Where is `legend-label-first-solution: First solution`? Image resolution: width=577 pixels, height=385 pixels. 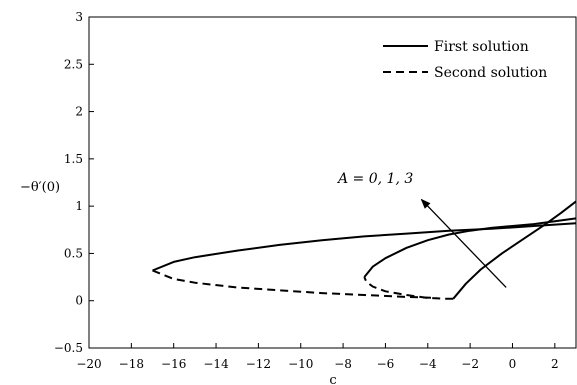
legend-label-first-solution: First solution is located at coordinates (481, 47).